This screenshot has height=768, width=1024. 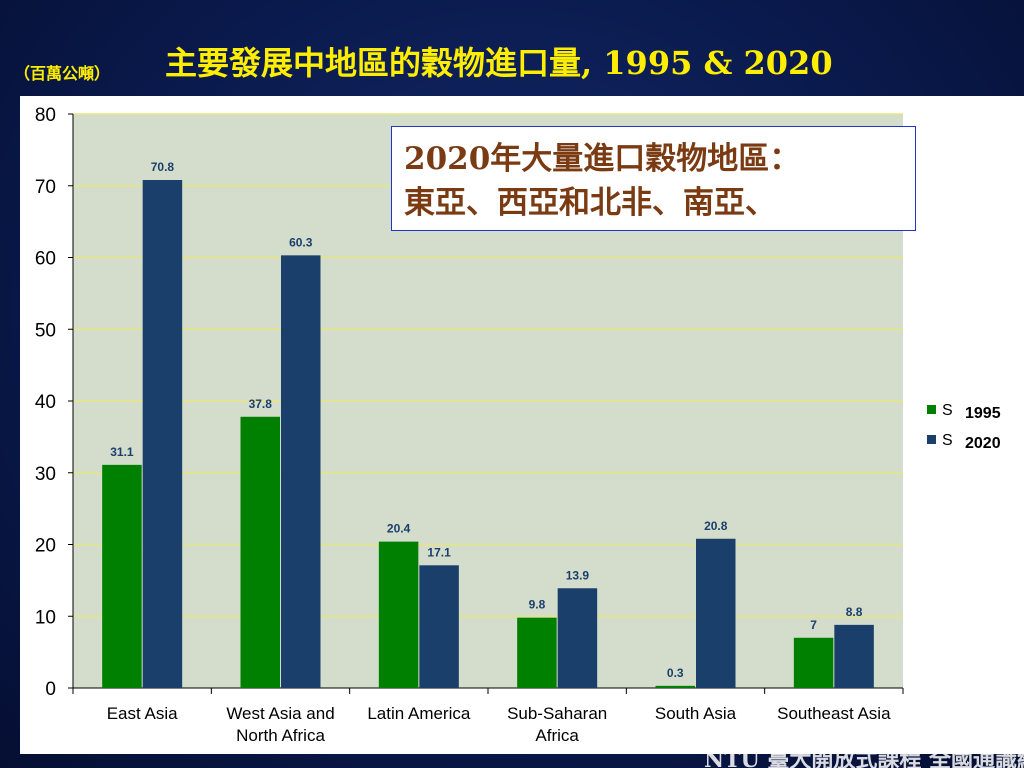 I want to click on x-tick-label: Africa, so click(x=557, y=735).